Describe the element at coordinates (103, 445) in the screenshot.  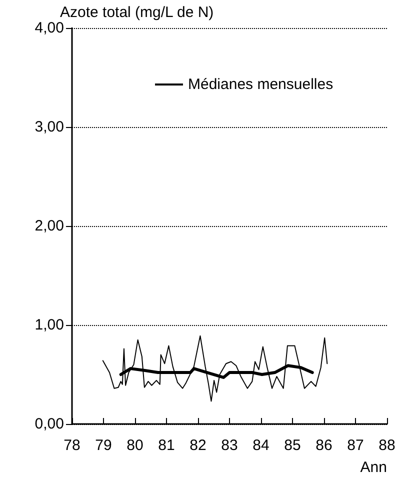
I see `x-tick-label: 79` at that location.